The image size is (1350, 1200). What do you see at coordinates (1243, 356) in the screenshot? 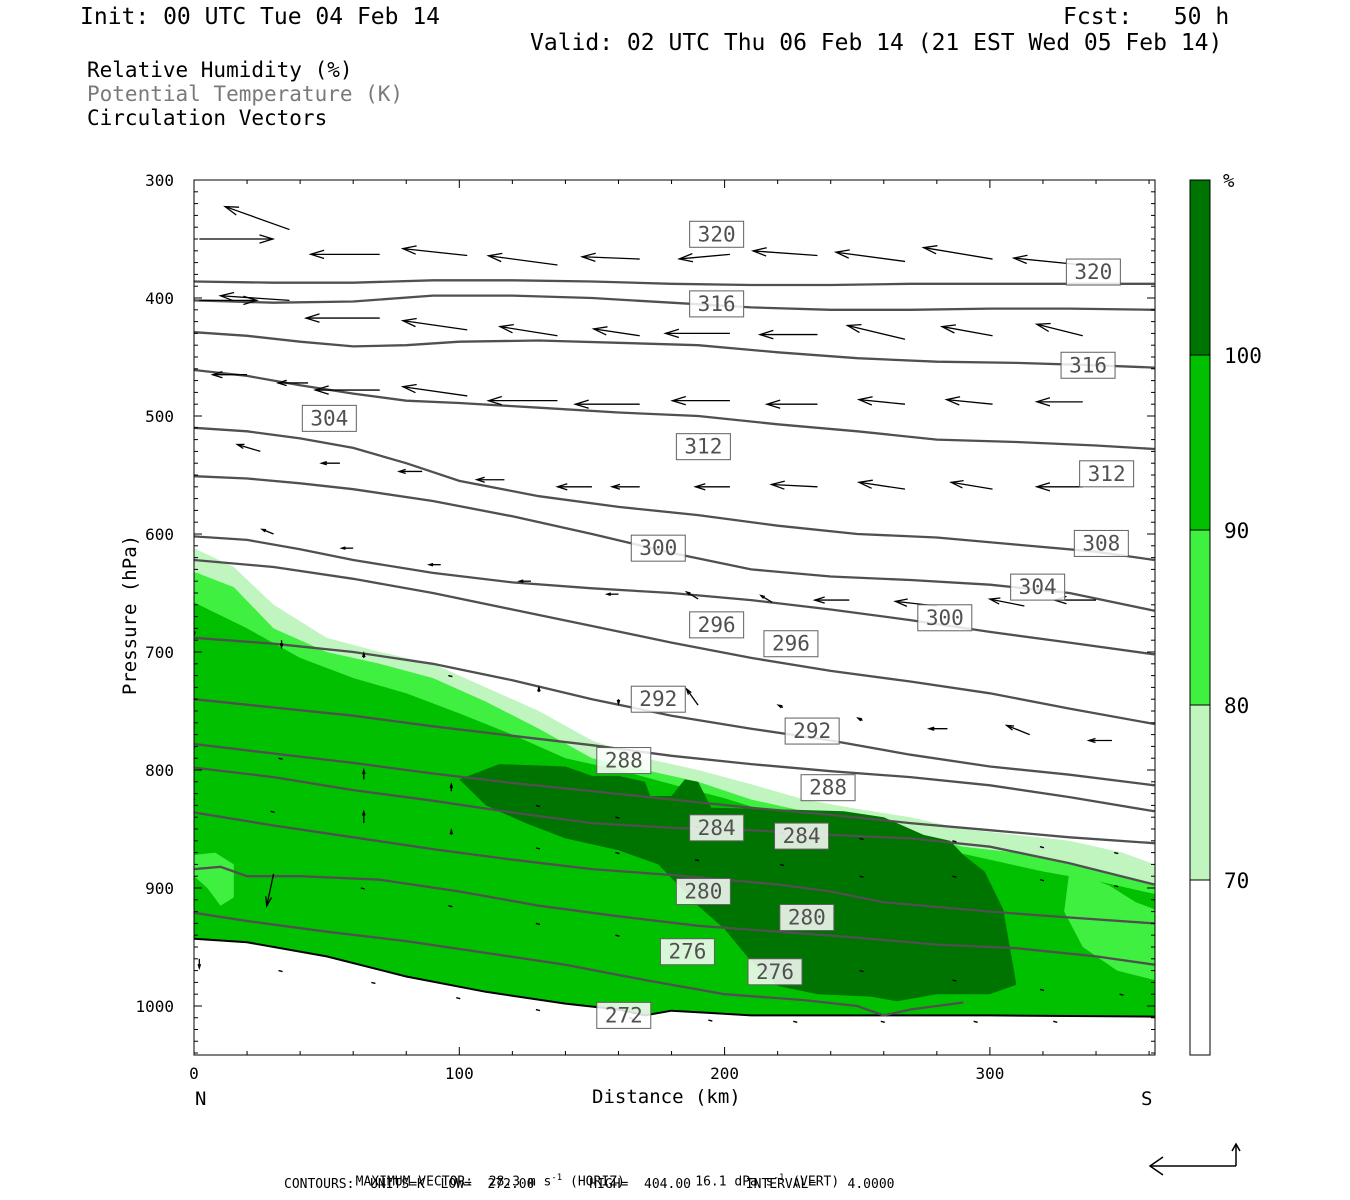
I see `colorbar-label: 100` at bounding box center [1243, 356].